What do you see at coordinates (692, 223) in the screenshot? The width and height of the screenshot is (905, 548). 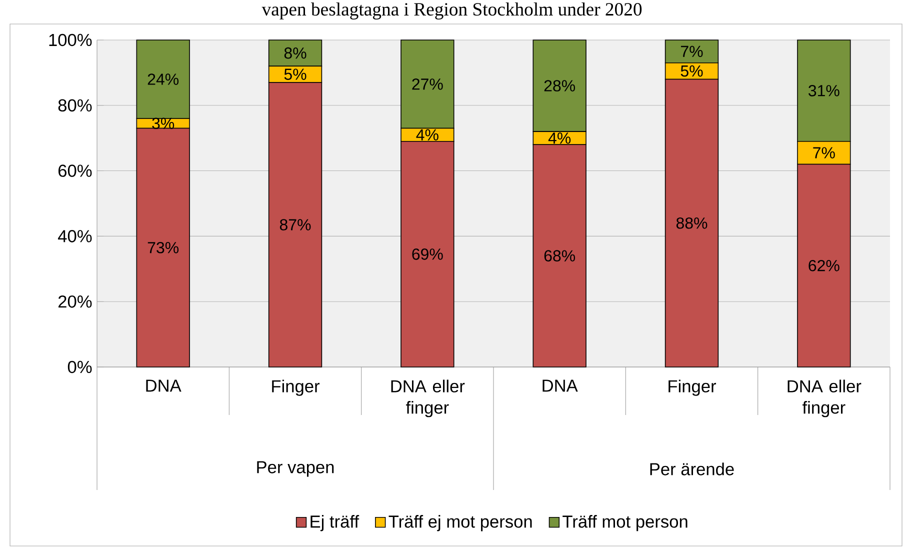 I see `data-label: 88%` at bounding box center [692, 223].